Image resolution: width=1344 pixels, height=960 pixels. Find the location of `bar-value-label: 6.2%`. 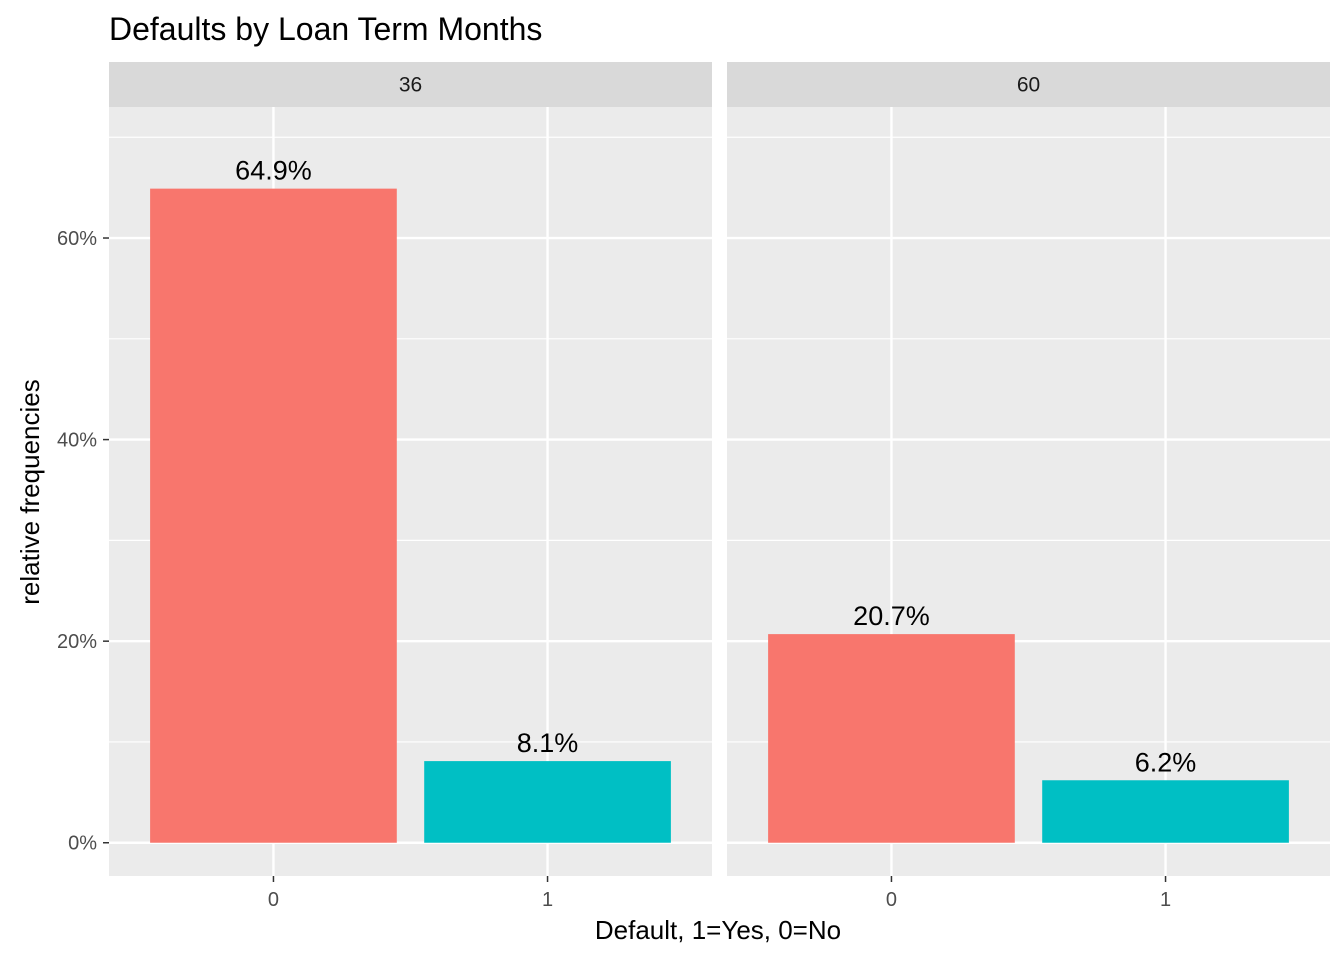

bar-value-label: 6.2% is located at coordinates (1166, 762).